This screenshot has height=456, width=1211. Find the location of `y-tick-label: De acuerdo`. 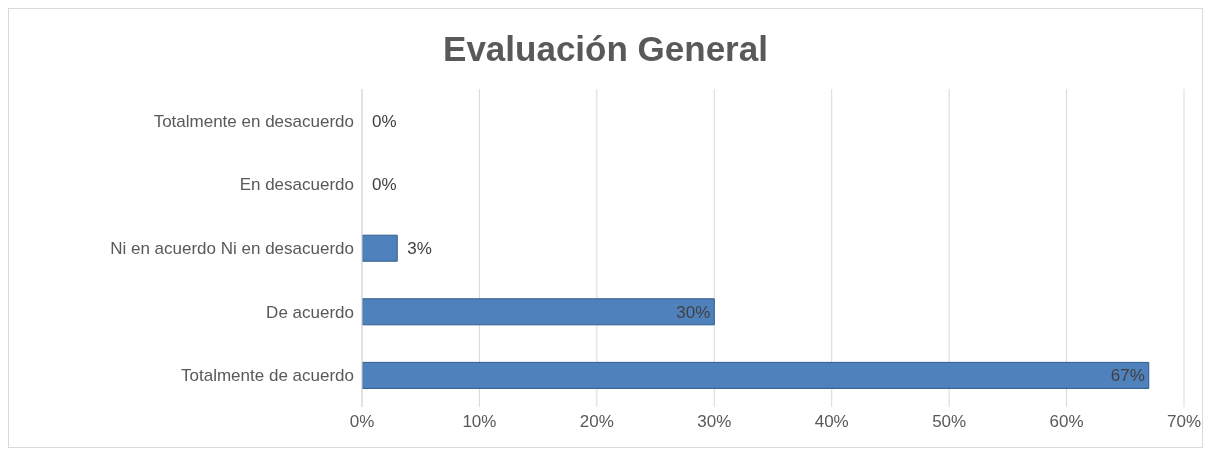

y-tick-label: De acuerdo is located at coordinates (310, 312).